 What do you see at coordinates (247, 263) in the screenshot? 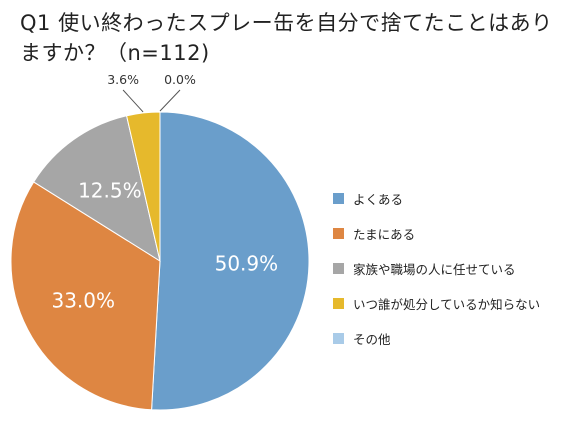
I see `slice-value-label-1: 50.9%` at bounding box center [247, 263].